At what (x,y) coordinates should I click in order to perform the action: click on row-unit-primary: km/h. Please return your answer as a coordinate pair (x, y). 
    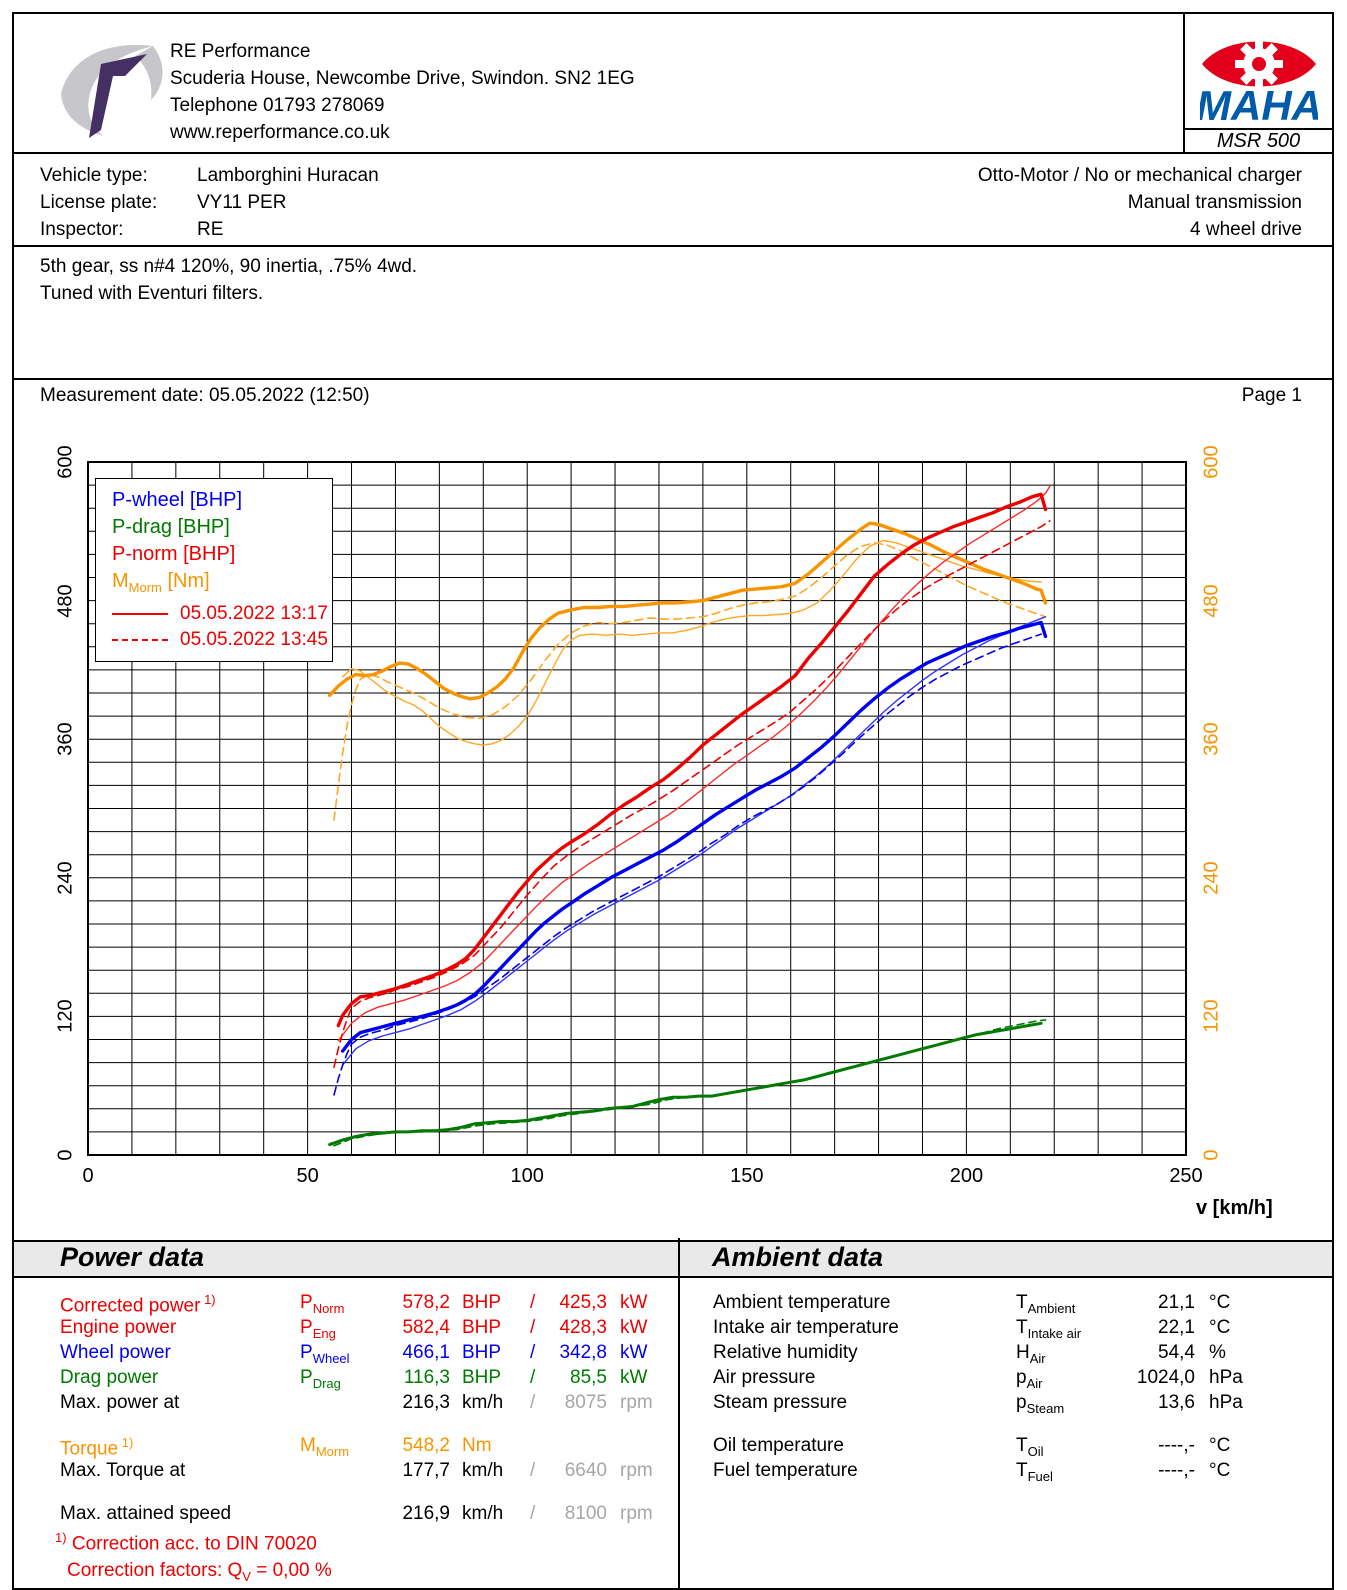
    Looking at the image, I should click on (483, 1470).